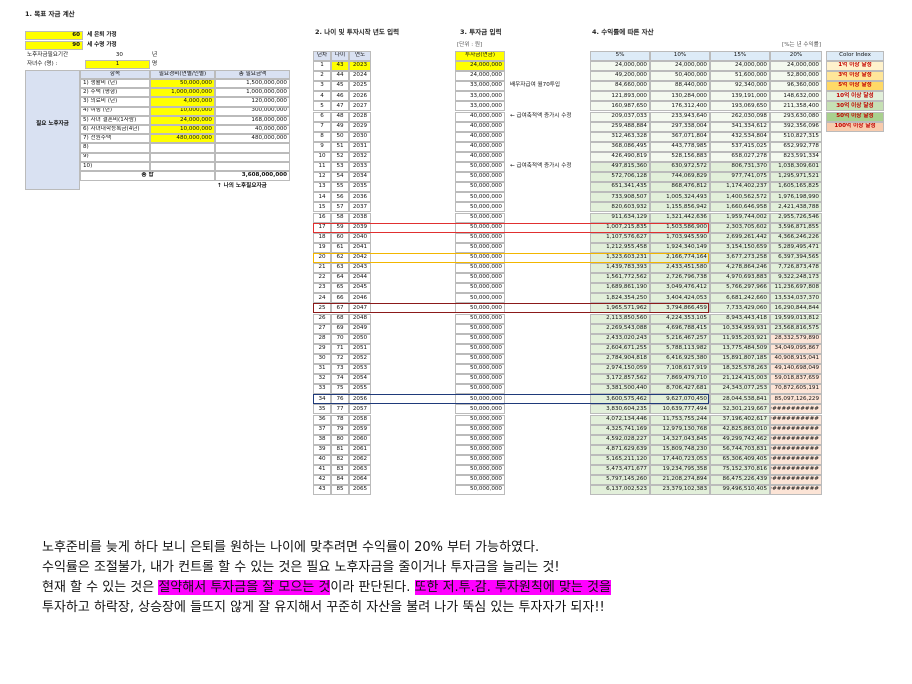 The width and height of the screenshot is (912, 684). Describe the element at coordinates (796, 318) in the screenshot. I see `table-cell: 19,599,013,812` at that location.